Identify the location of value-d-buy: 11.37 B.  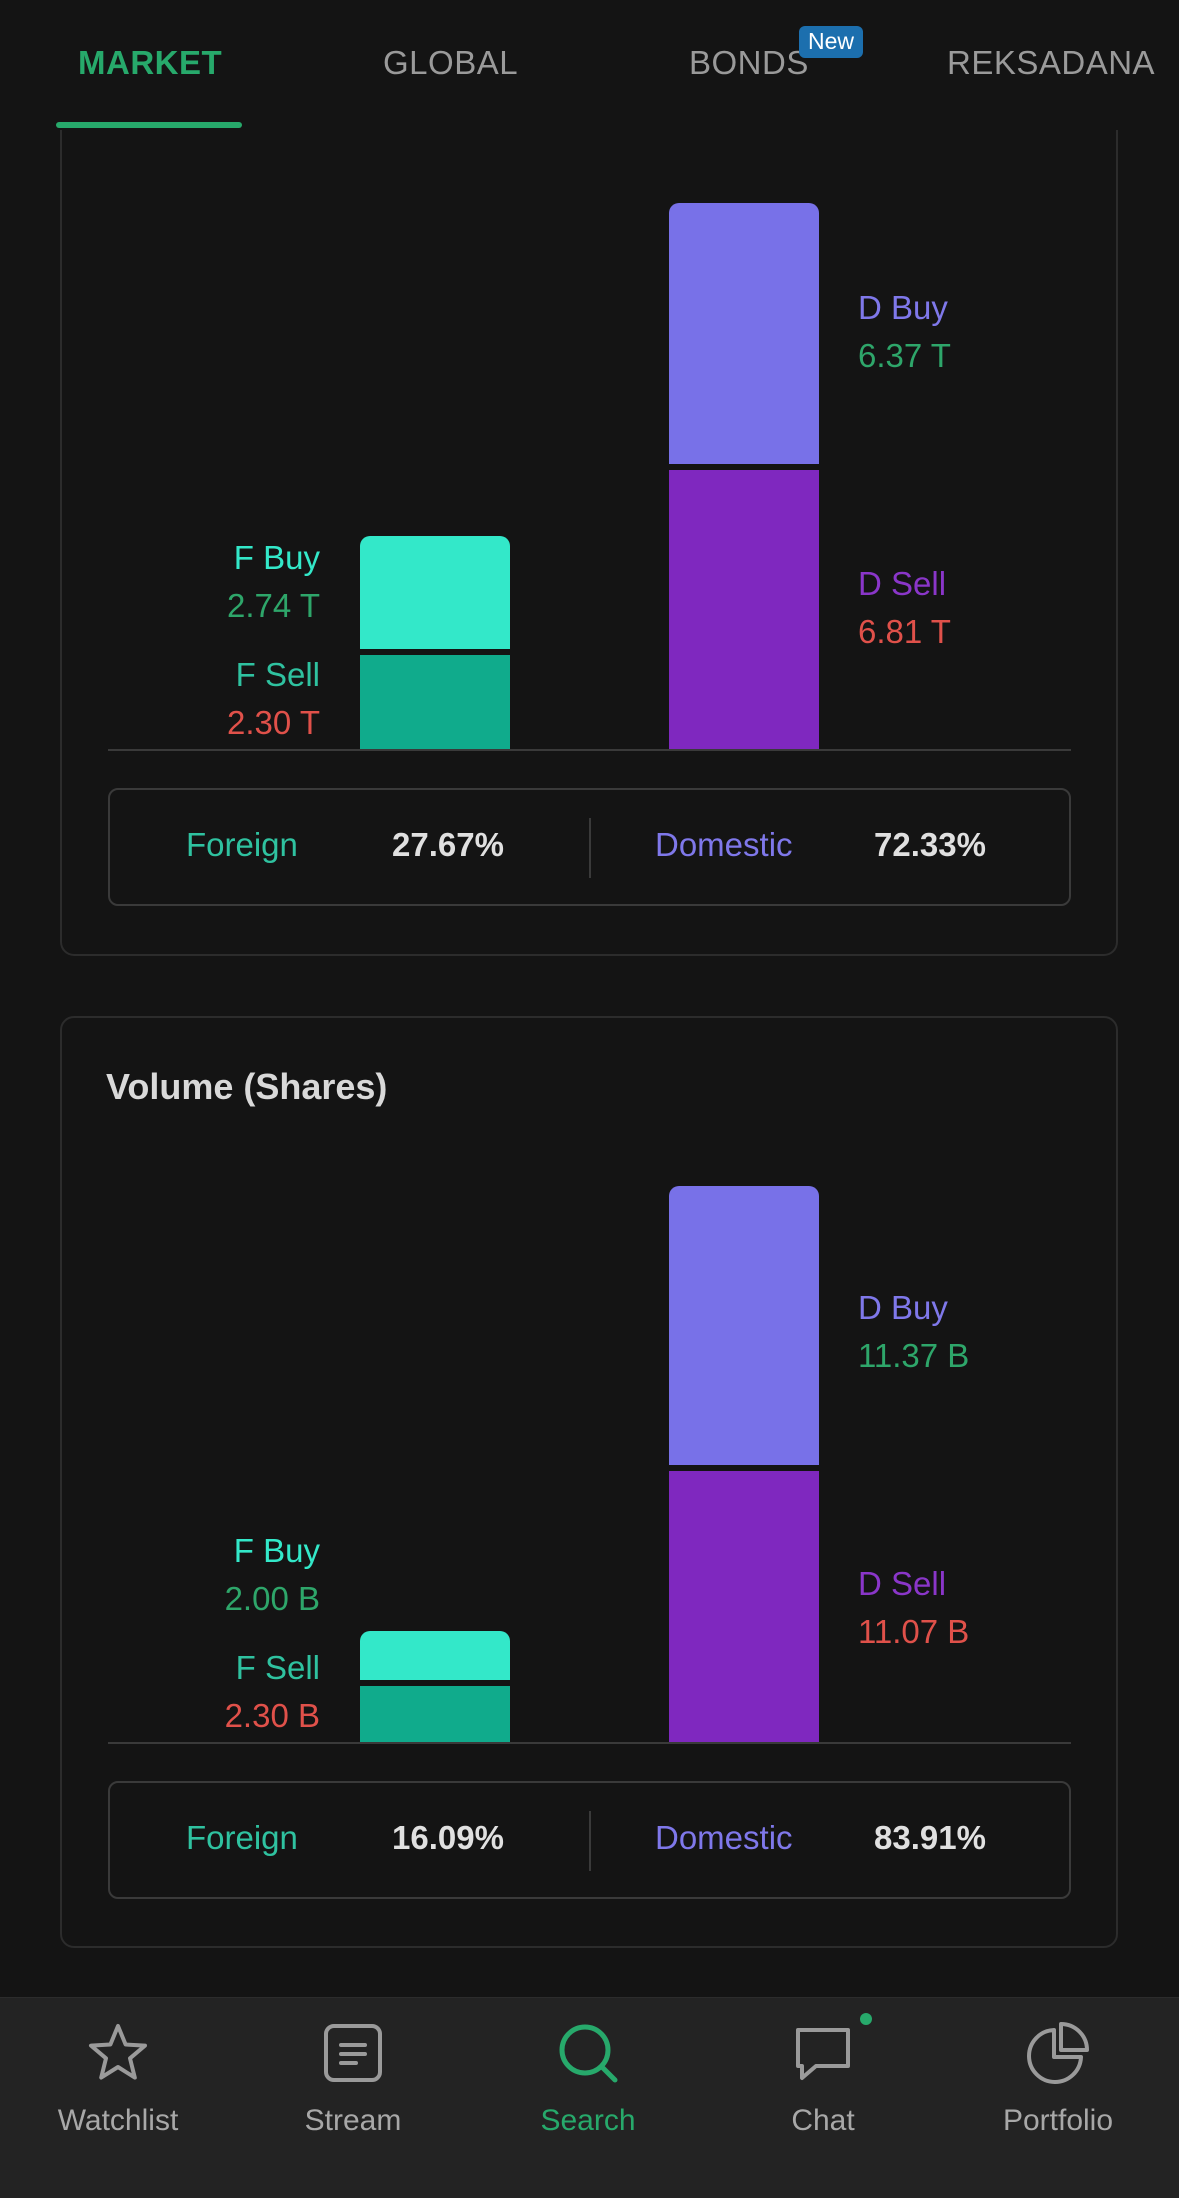
(914, 1355).